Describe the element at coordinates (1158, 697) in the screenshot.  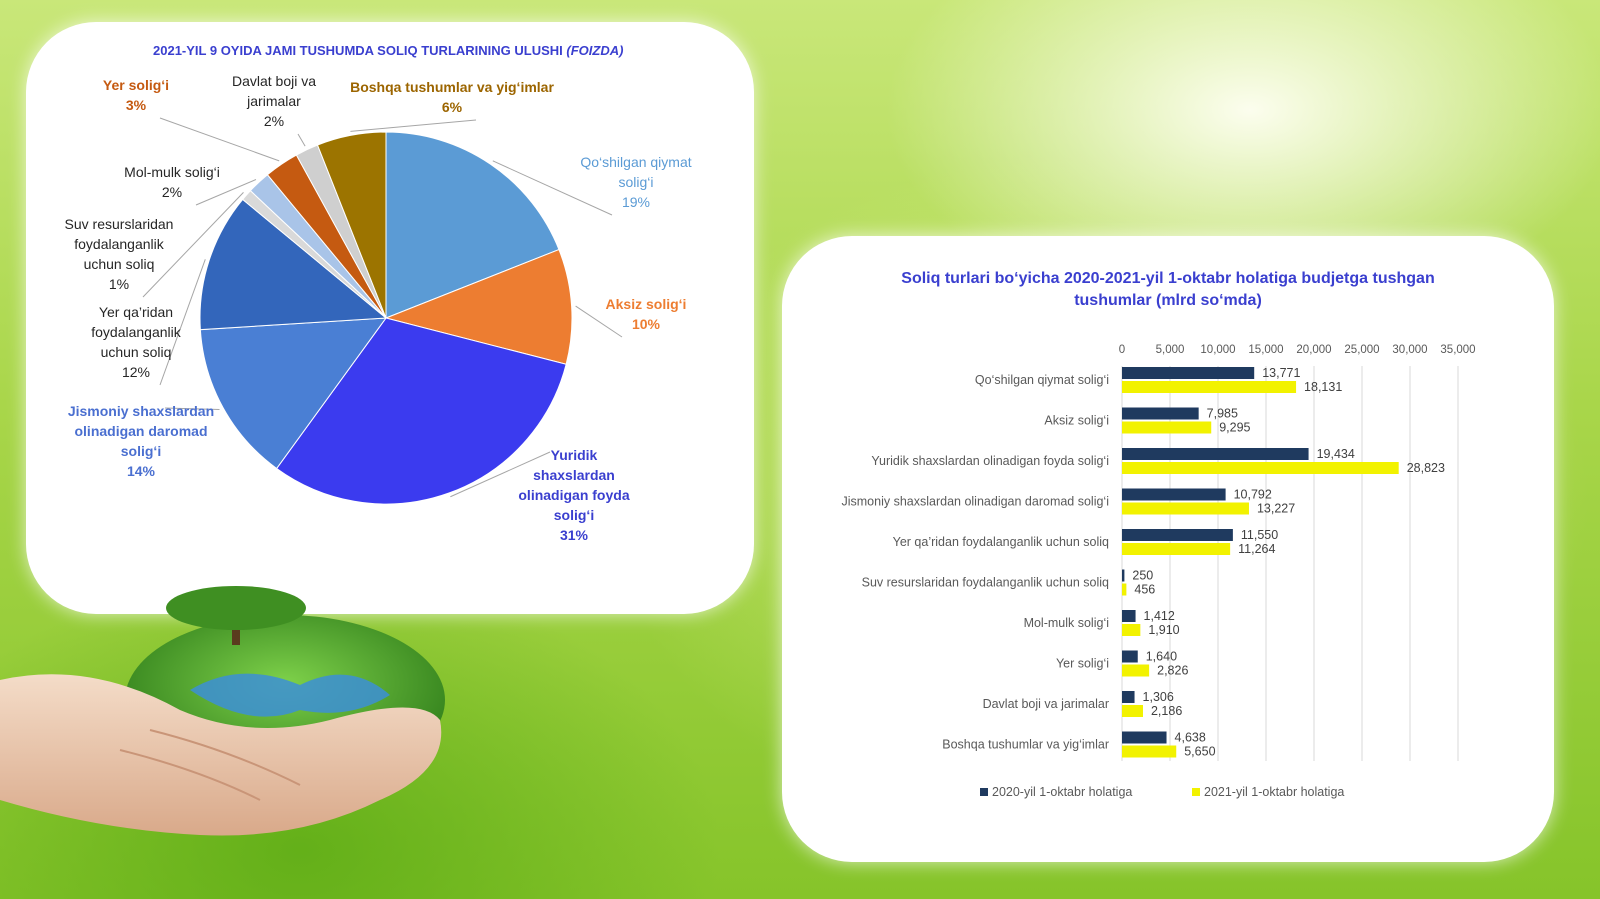
I see `bar-data-label: 1,306` at that location.